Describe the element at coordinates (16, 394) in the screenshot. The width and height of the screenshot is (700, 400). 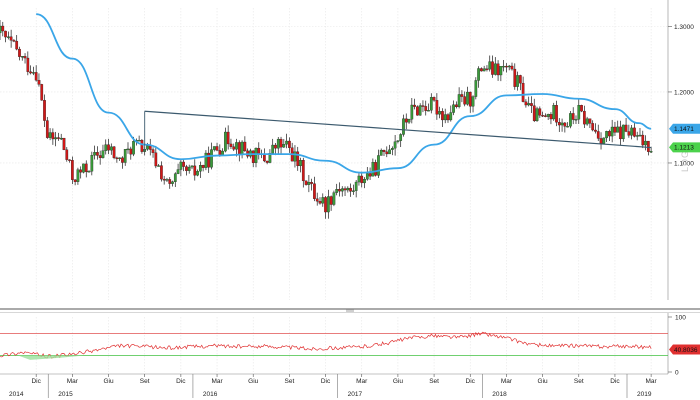
I see `year-label: 2014` at that location.